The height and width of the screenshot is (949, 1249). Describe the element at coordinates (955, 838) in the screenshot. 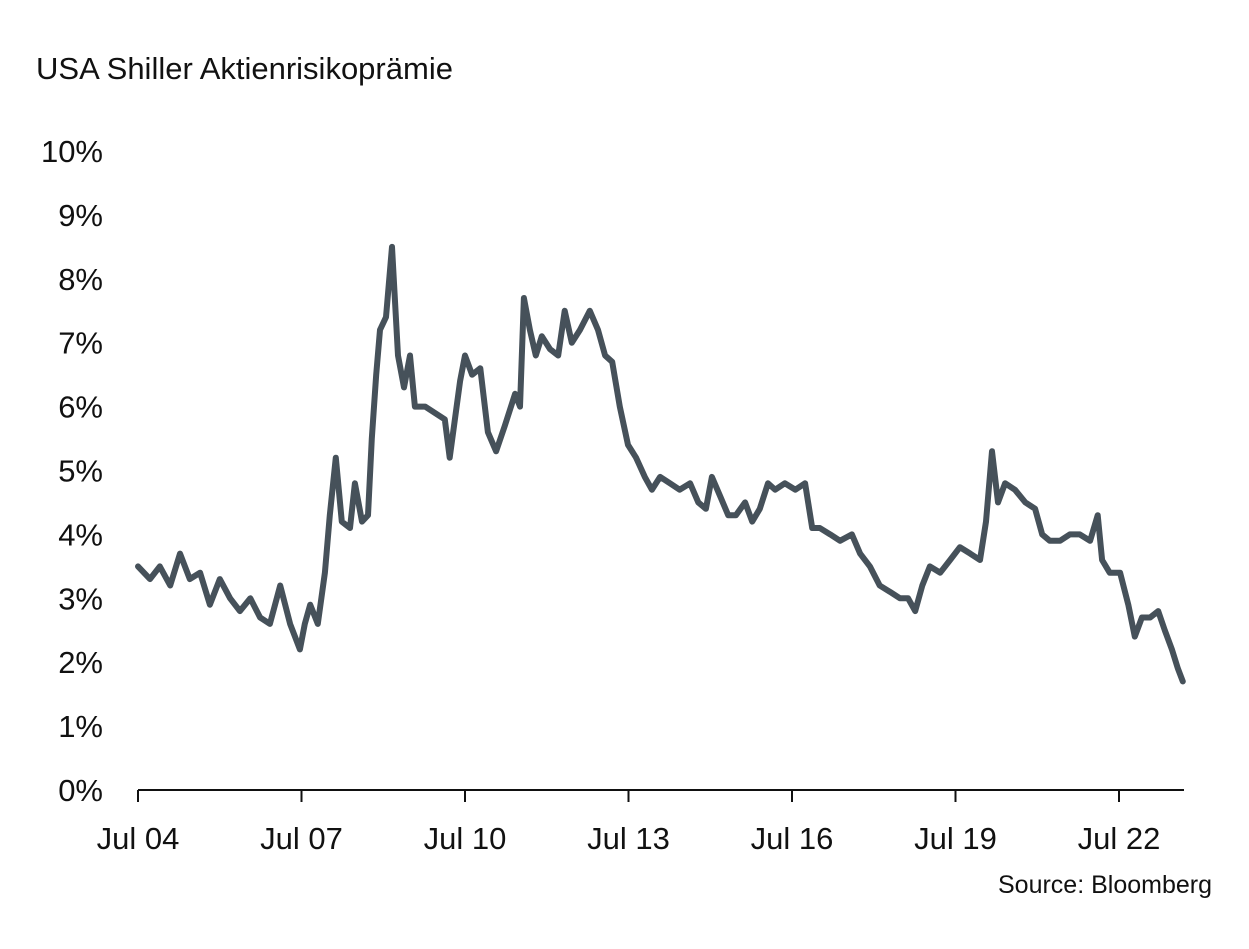

I see `x-tick-label: Jul 19` at that location.